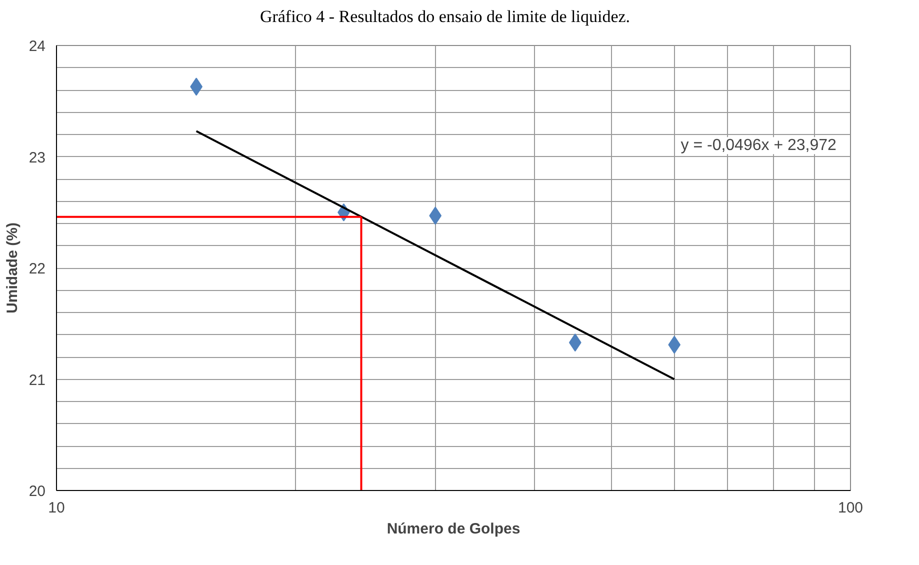 The image size is (919, 565). I want to click on x-tick-label: 100, so click(851, 508).